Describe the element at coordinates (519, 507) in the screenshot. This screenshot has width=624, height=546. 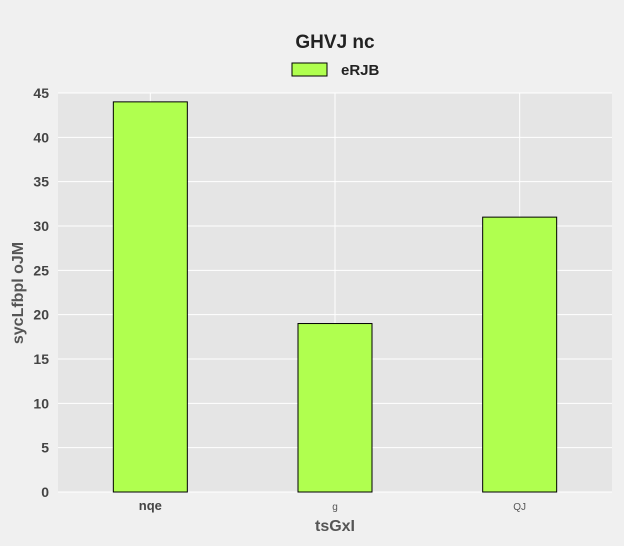
I see `x-tick-label: QJ` at that location.